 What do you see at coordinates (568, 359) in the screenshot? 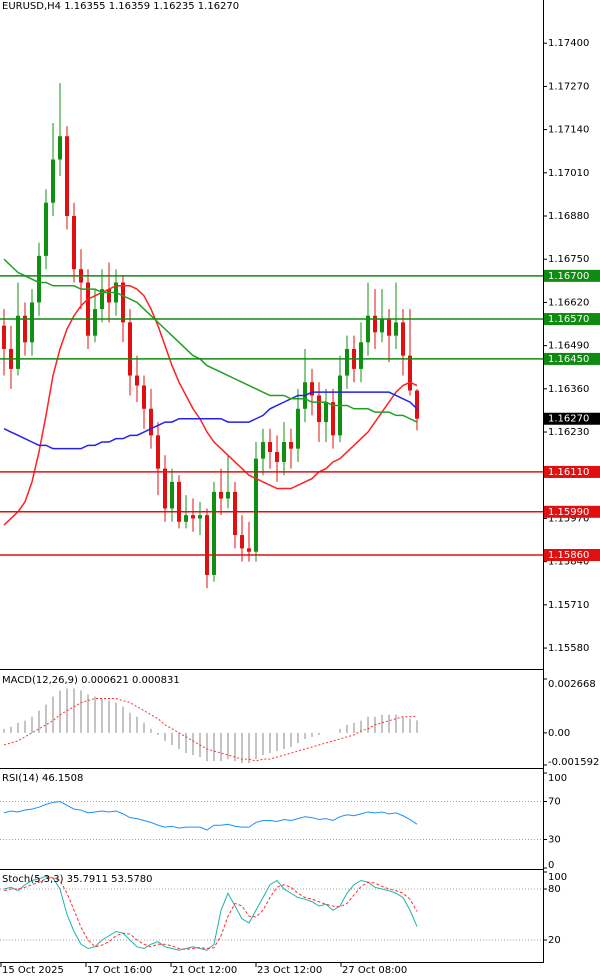
I see `level-label: 1.16450` at bounding box center [568, 359].